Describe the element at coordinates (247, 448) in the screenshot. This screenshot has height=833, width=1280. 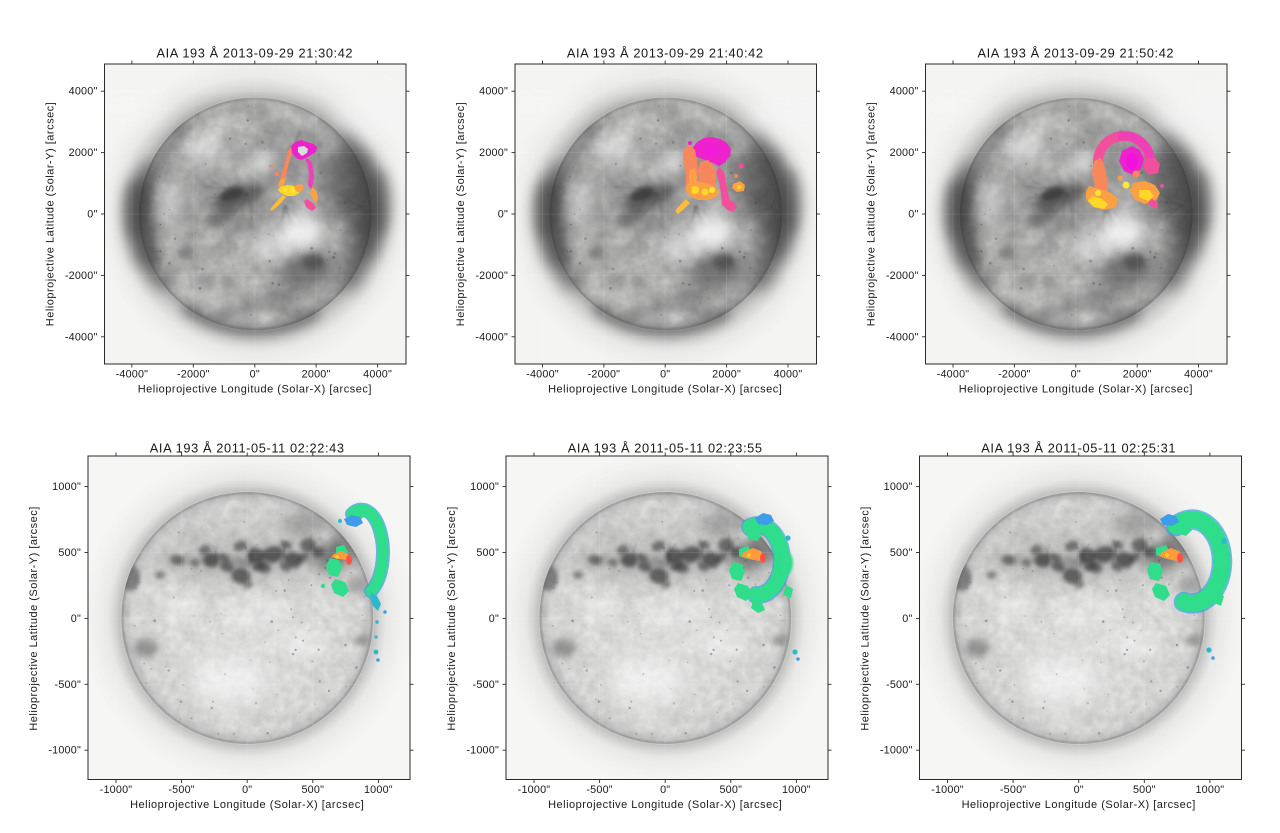
I see `svg-text: AIA 193 Å 2011-05-11 02:22:43` at that location.